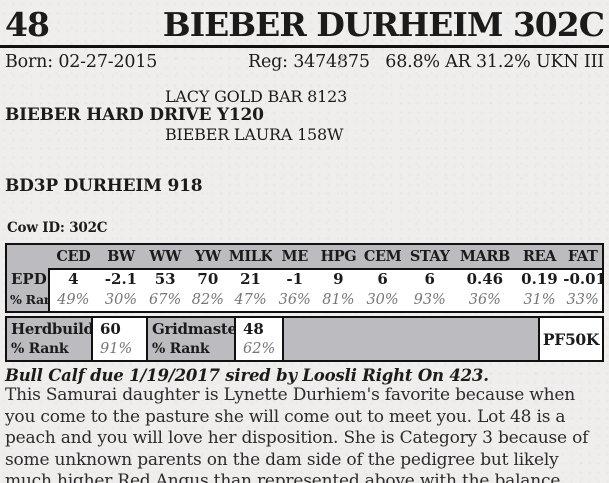 This screenshot has width=609, height=483. I want to click on lot-header: 48 BIEBER DURHEIM 302C, so click(304, 23).